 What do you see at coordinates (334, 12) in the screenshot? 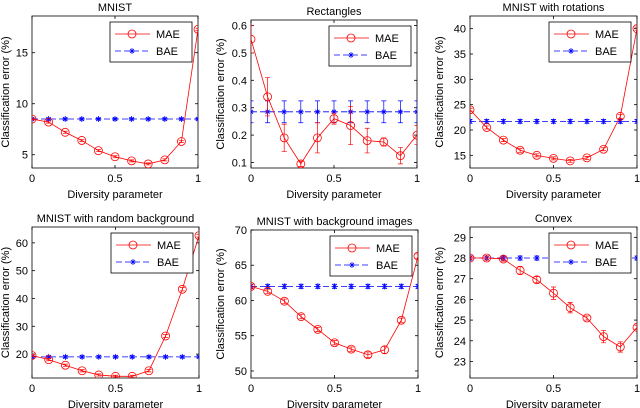
I see `chart-title: Rectangles` at bounding box center [334, 12].